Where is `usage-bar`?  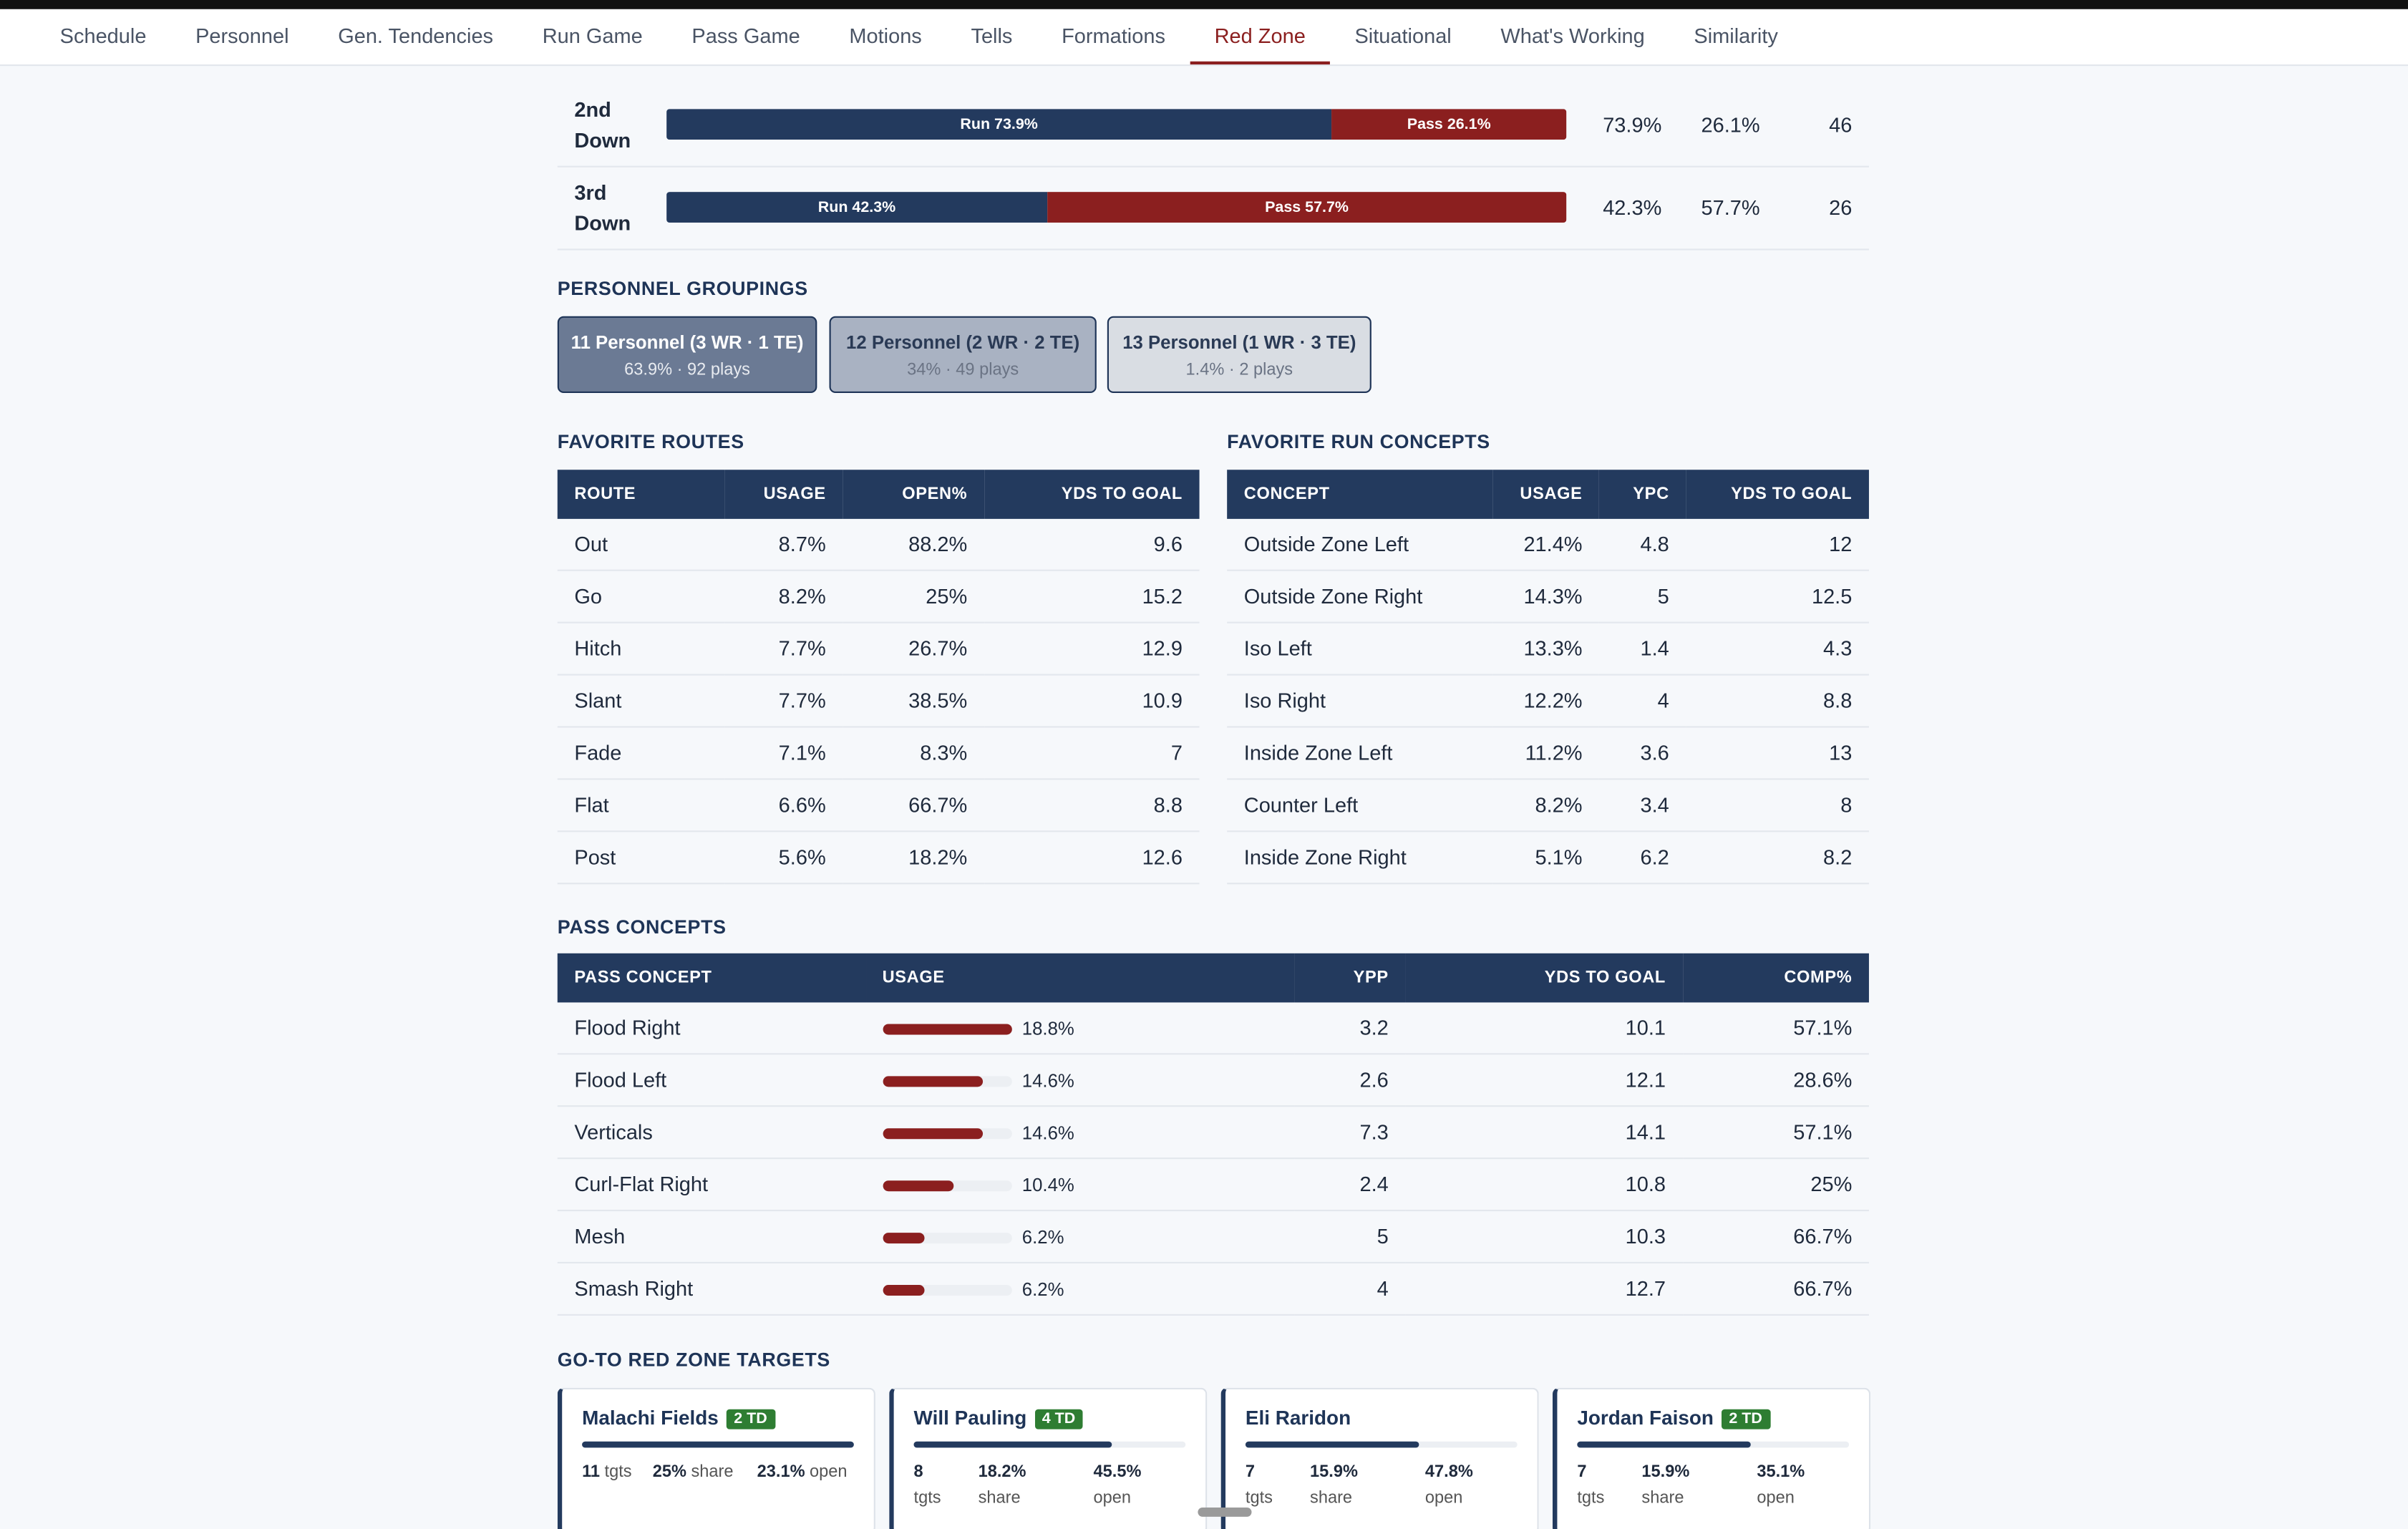 usage-bar is located at coordinates (933, 1081).